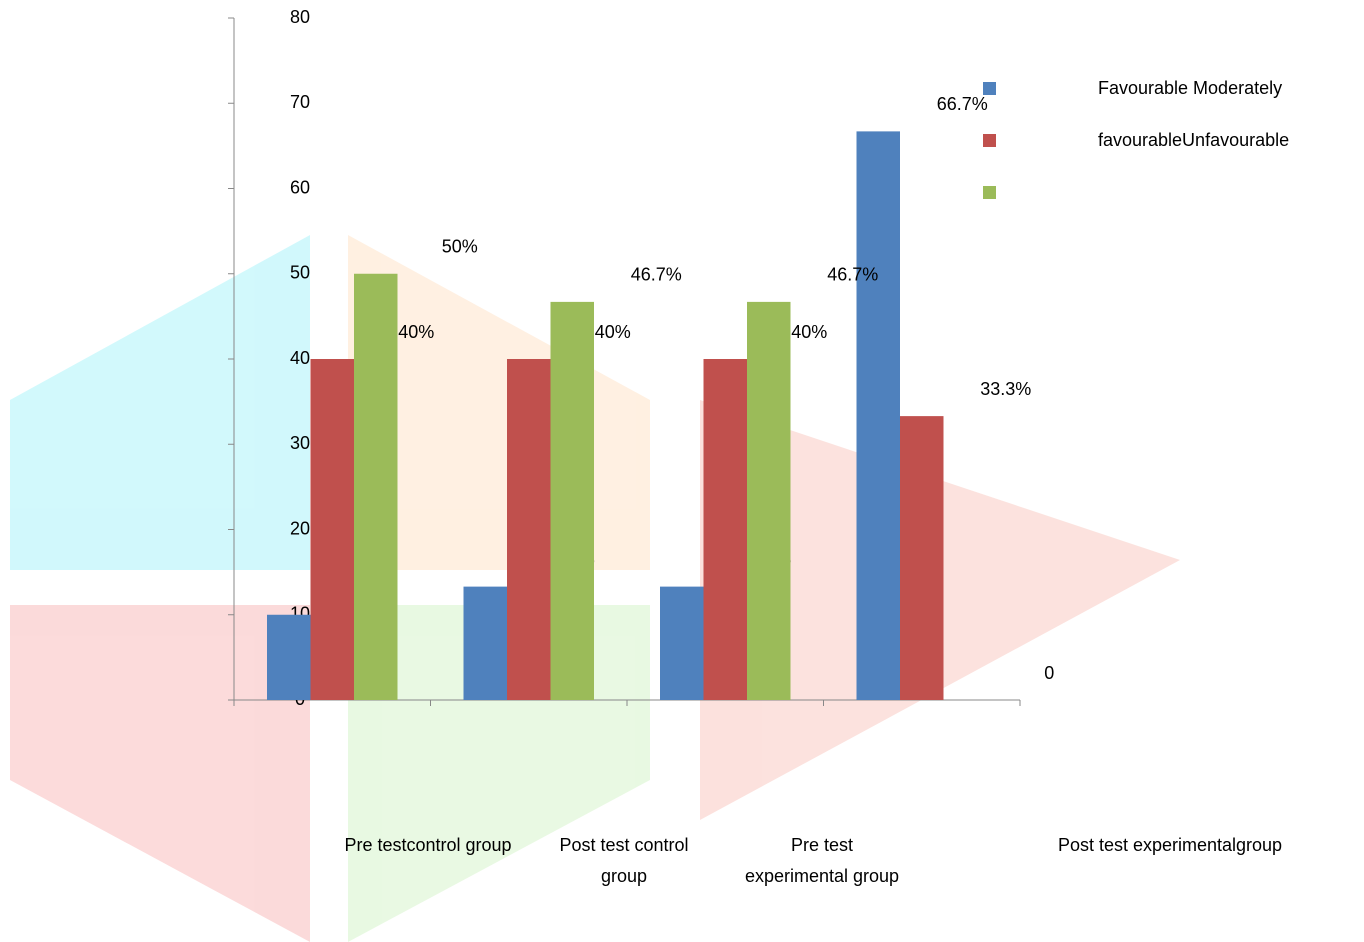 This screenshot has width=1364, height=942. What do you see at coordinates (300, 358) in the screenshot?
I see `y-tick-label: 40` at bounding box center [300, 358].